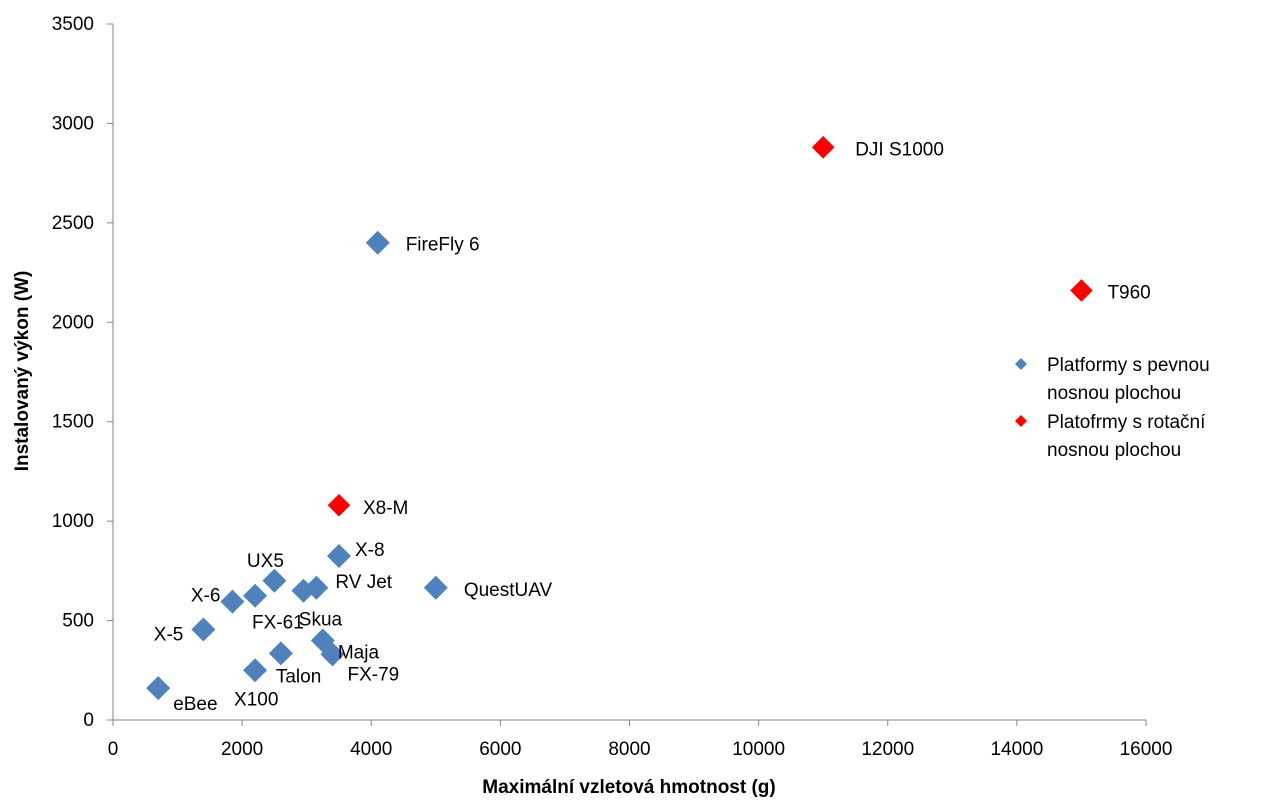 The height and width of the screenshot is (800, 1269). I want to click on x-tick-label: 16000, so click(1146, 749).